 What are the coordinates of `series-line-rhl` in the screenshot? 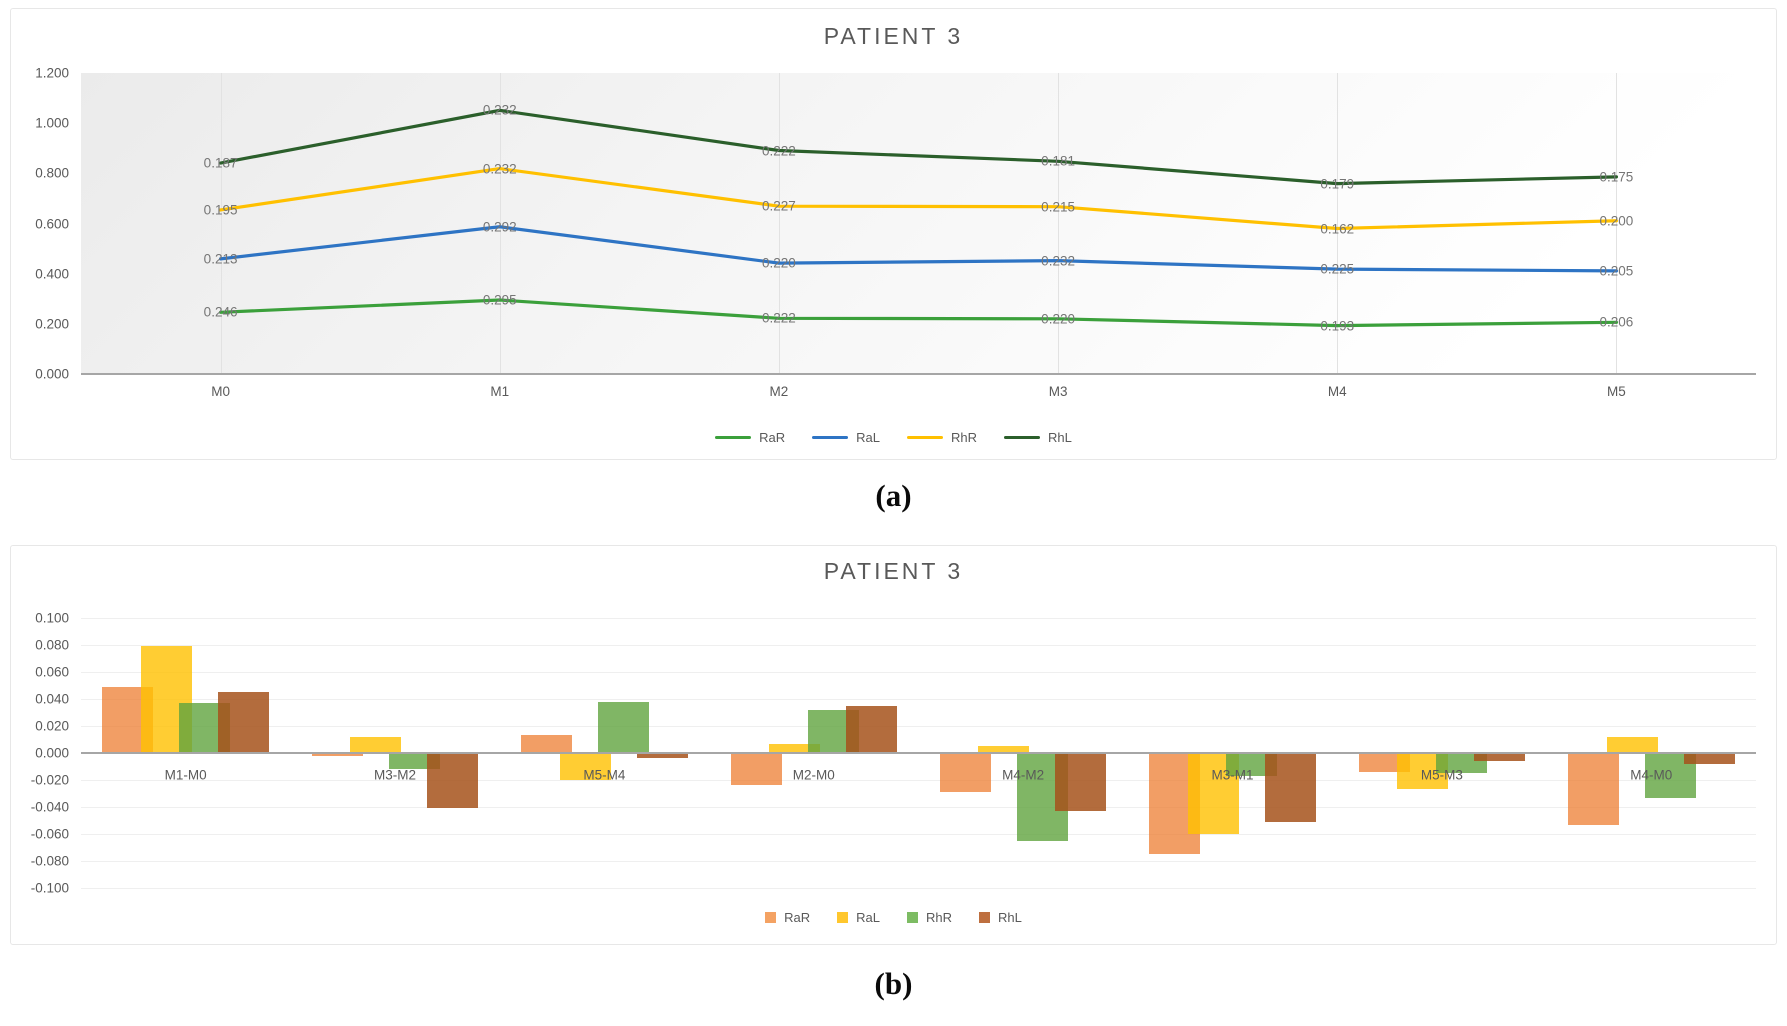 It's located at (918, 147).